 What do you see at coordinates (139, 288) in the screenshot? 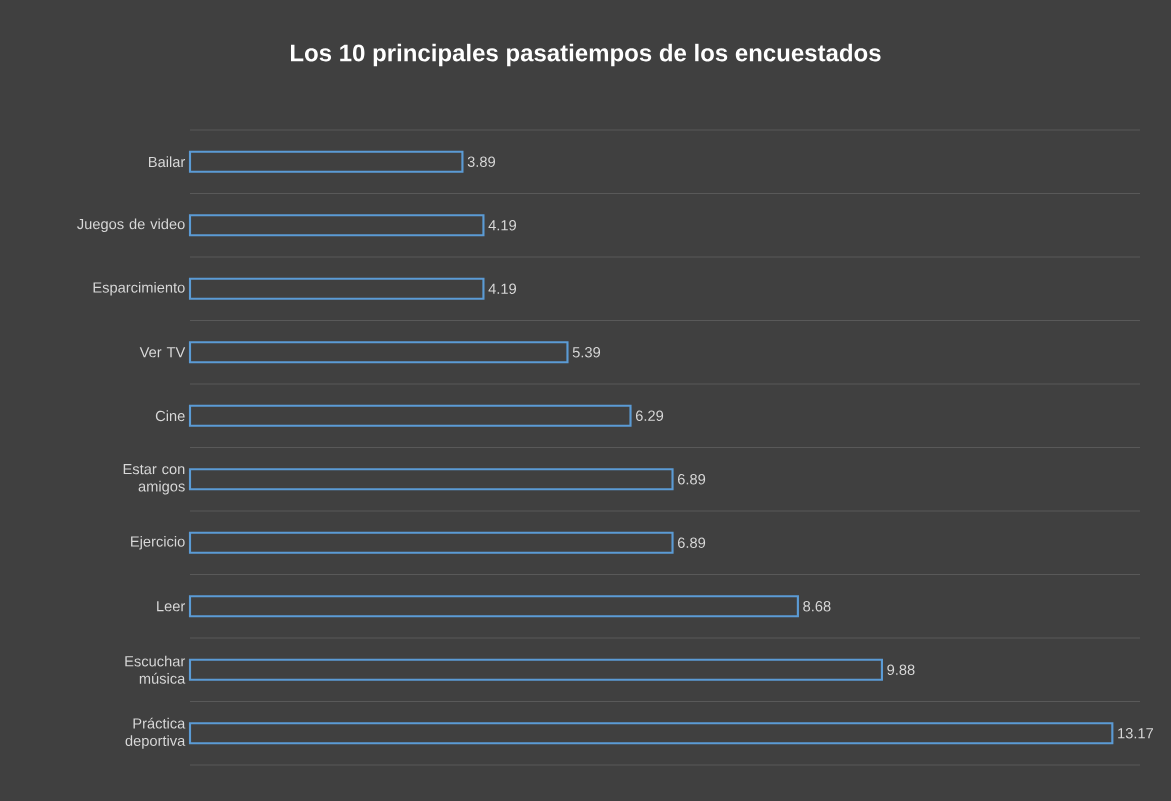
I see `y-tick-label: Esparcimiento` at bounding box center [139, 288].